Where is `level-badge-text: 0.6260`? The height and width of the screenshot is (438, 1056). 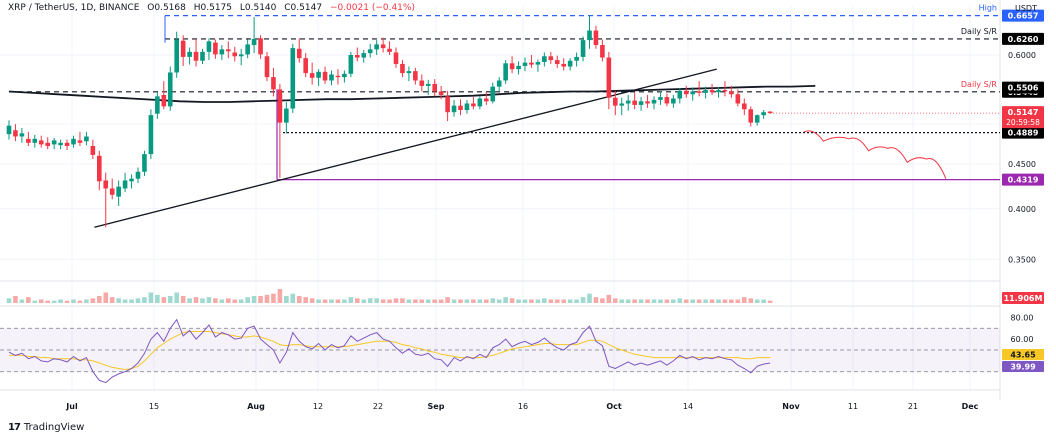 level-badge-text: 0.6260 is located at coordinates (1023, 39).